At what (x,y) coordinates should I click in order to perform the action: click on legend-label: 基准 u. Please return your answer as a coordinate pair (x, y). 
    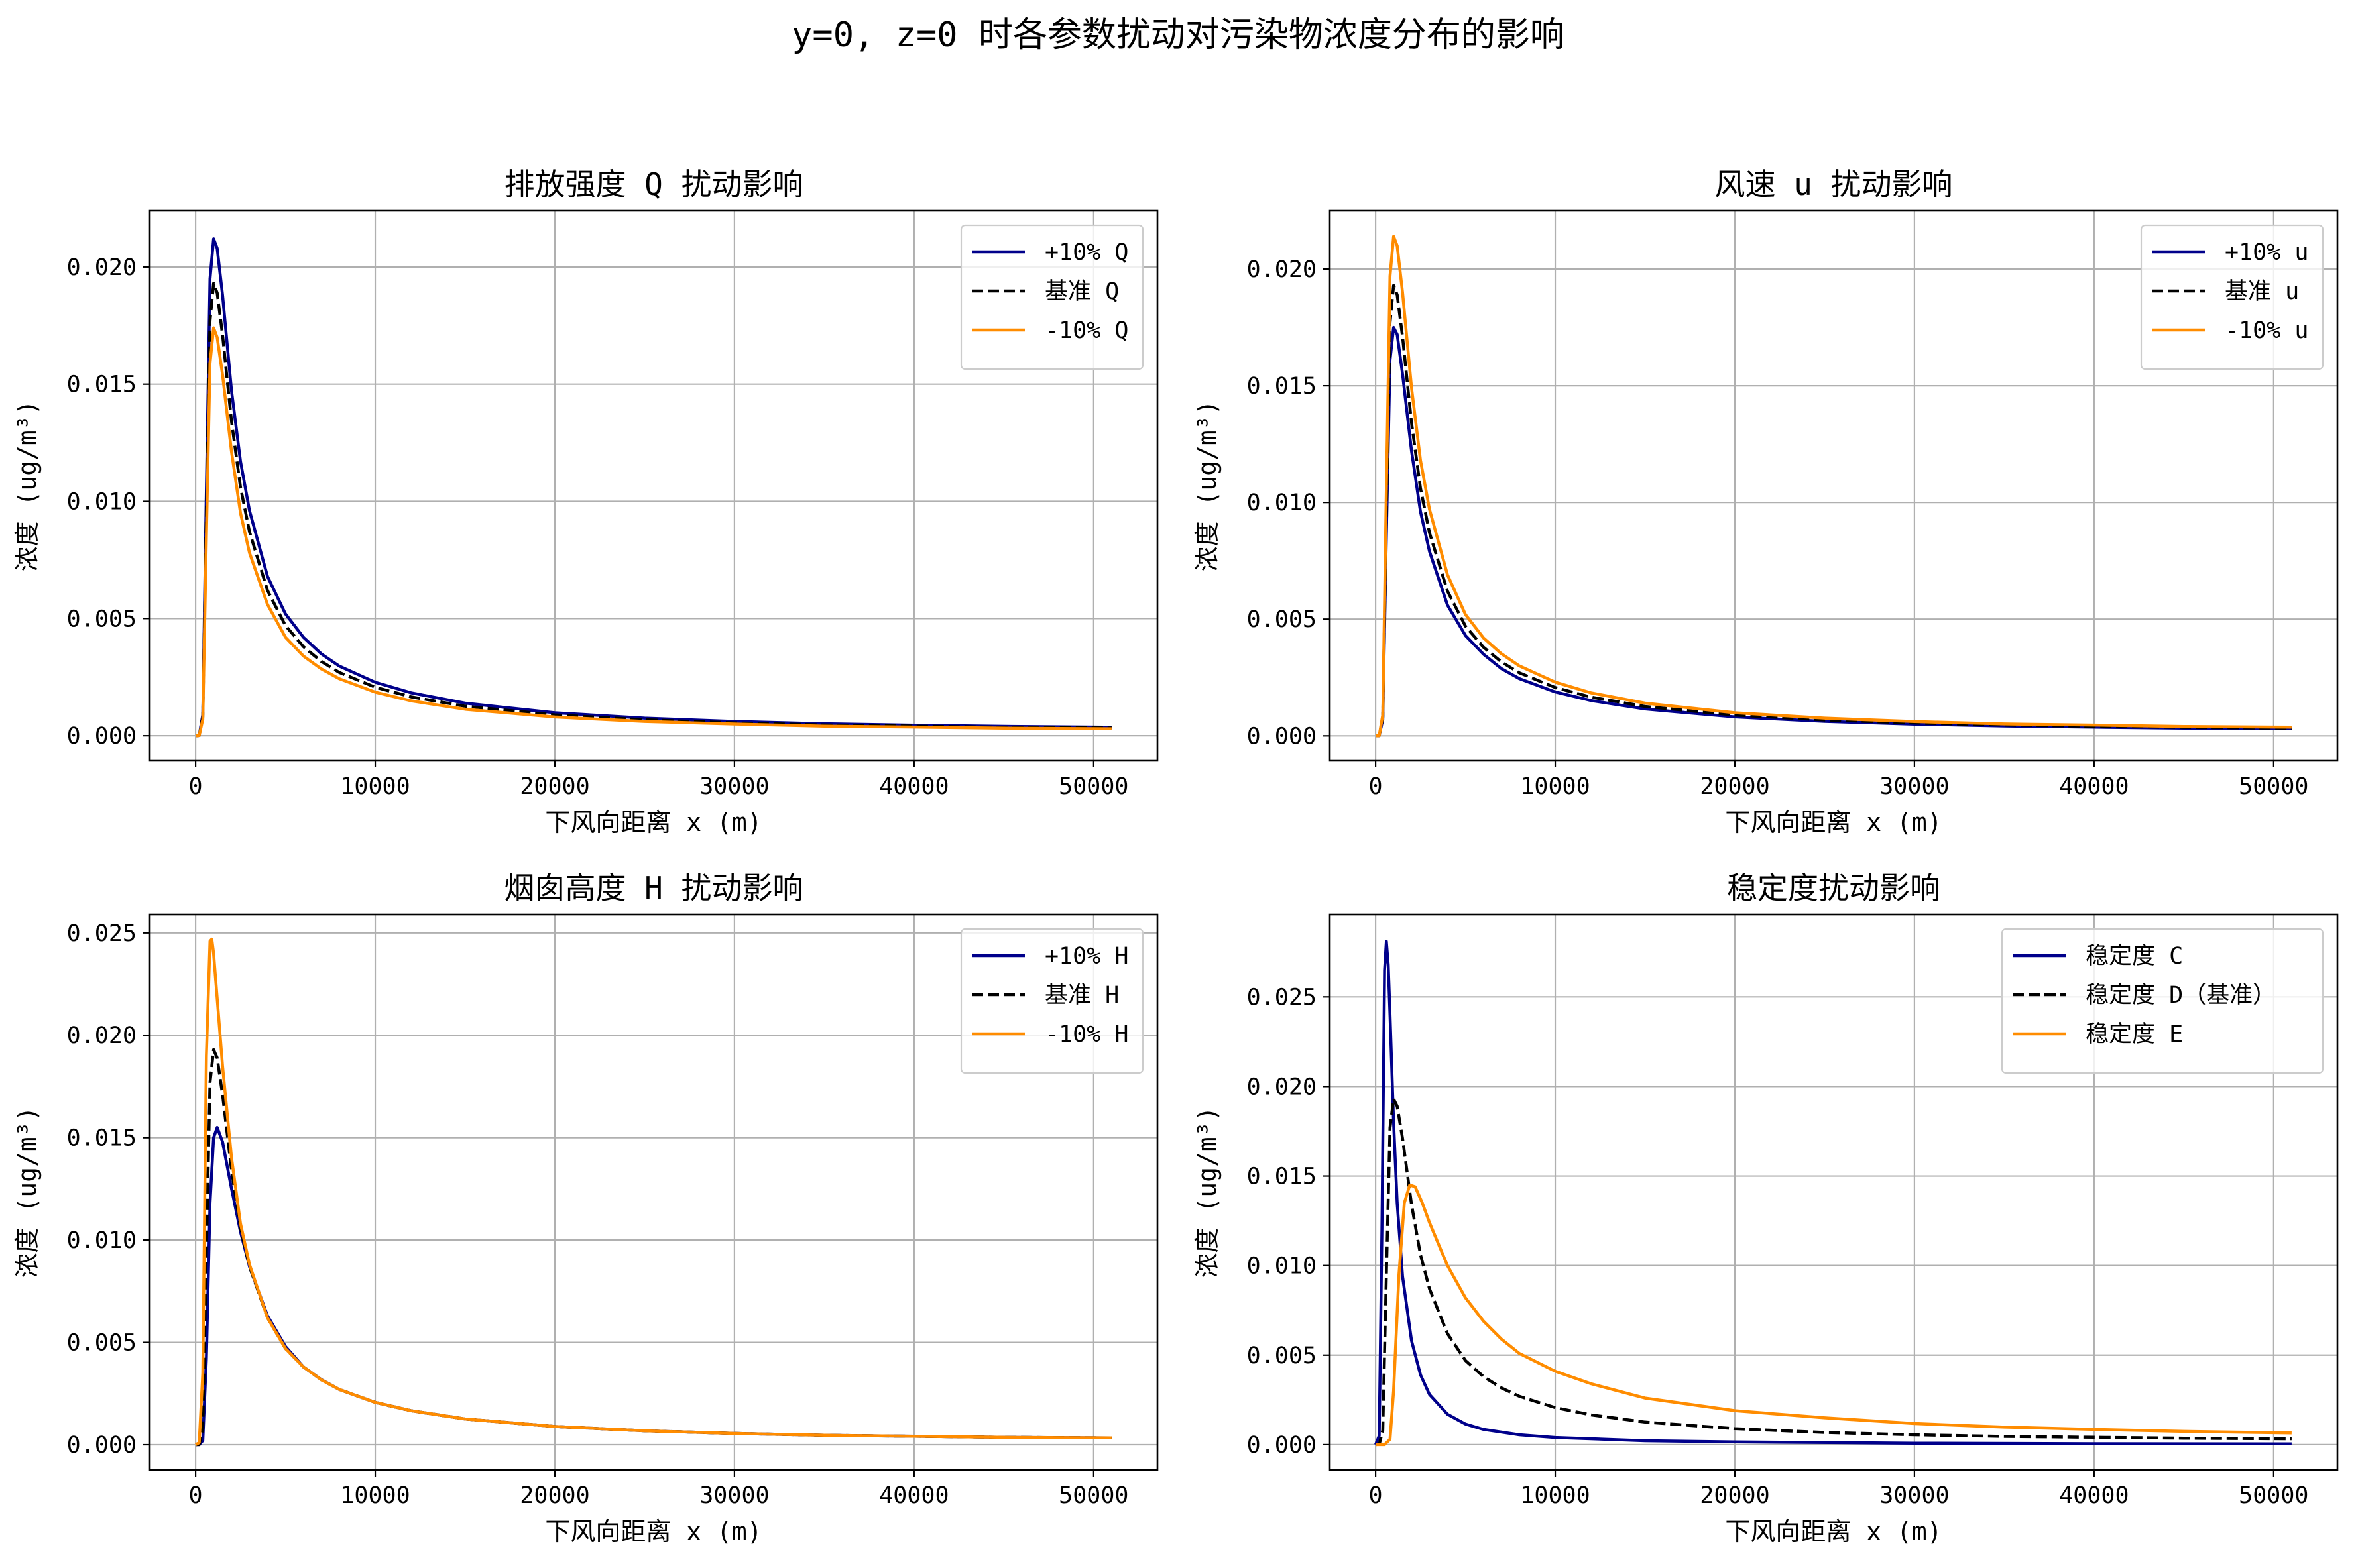
    Looking at the image, I should click on (2262, 291).